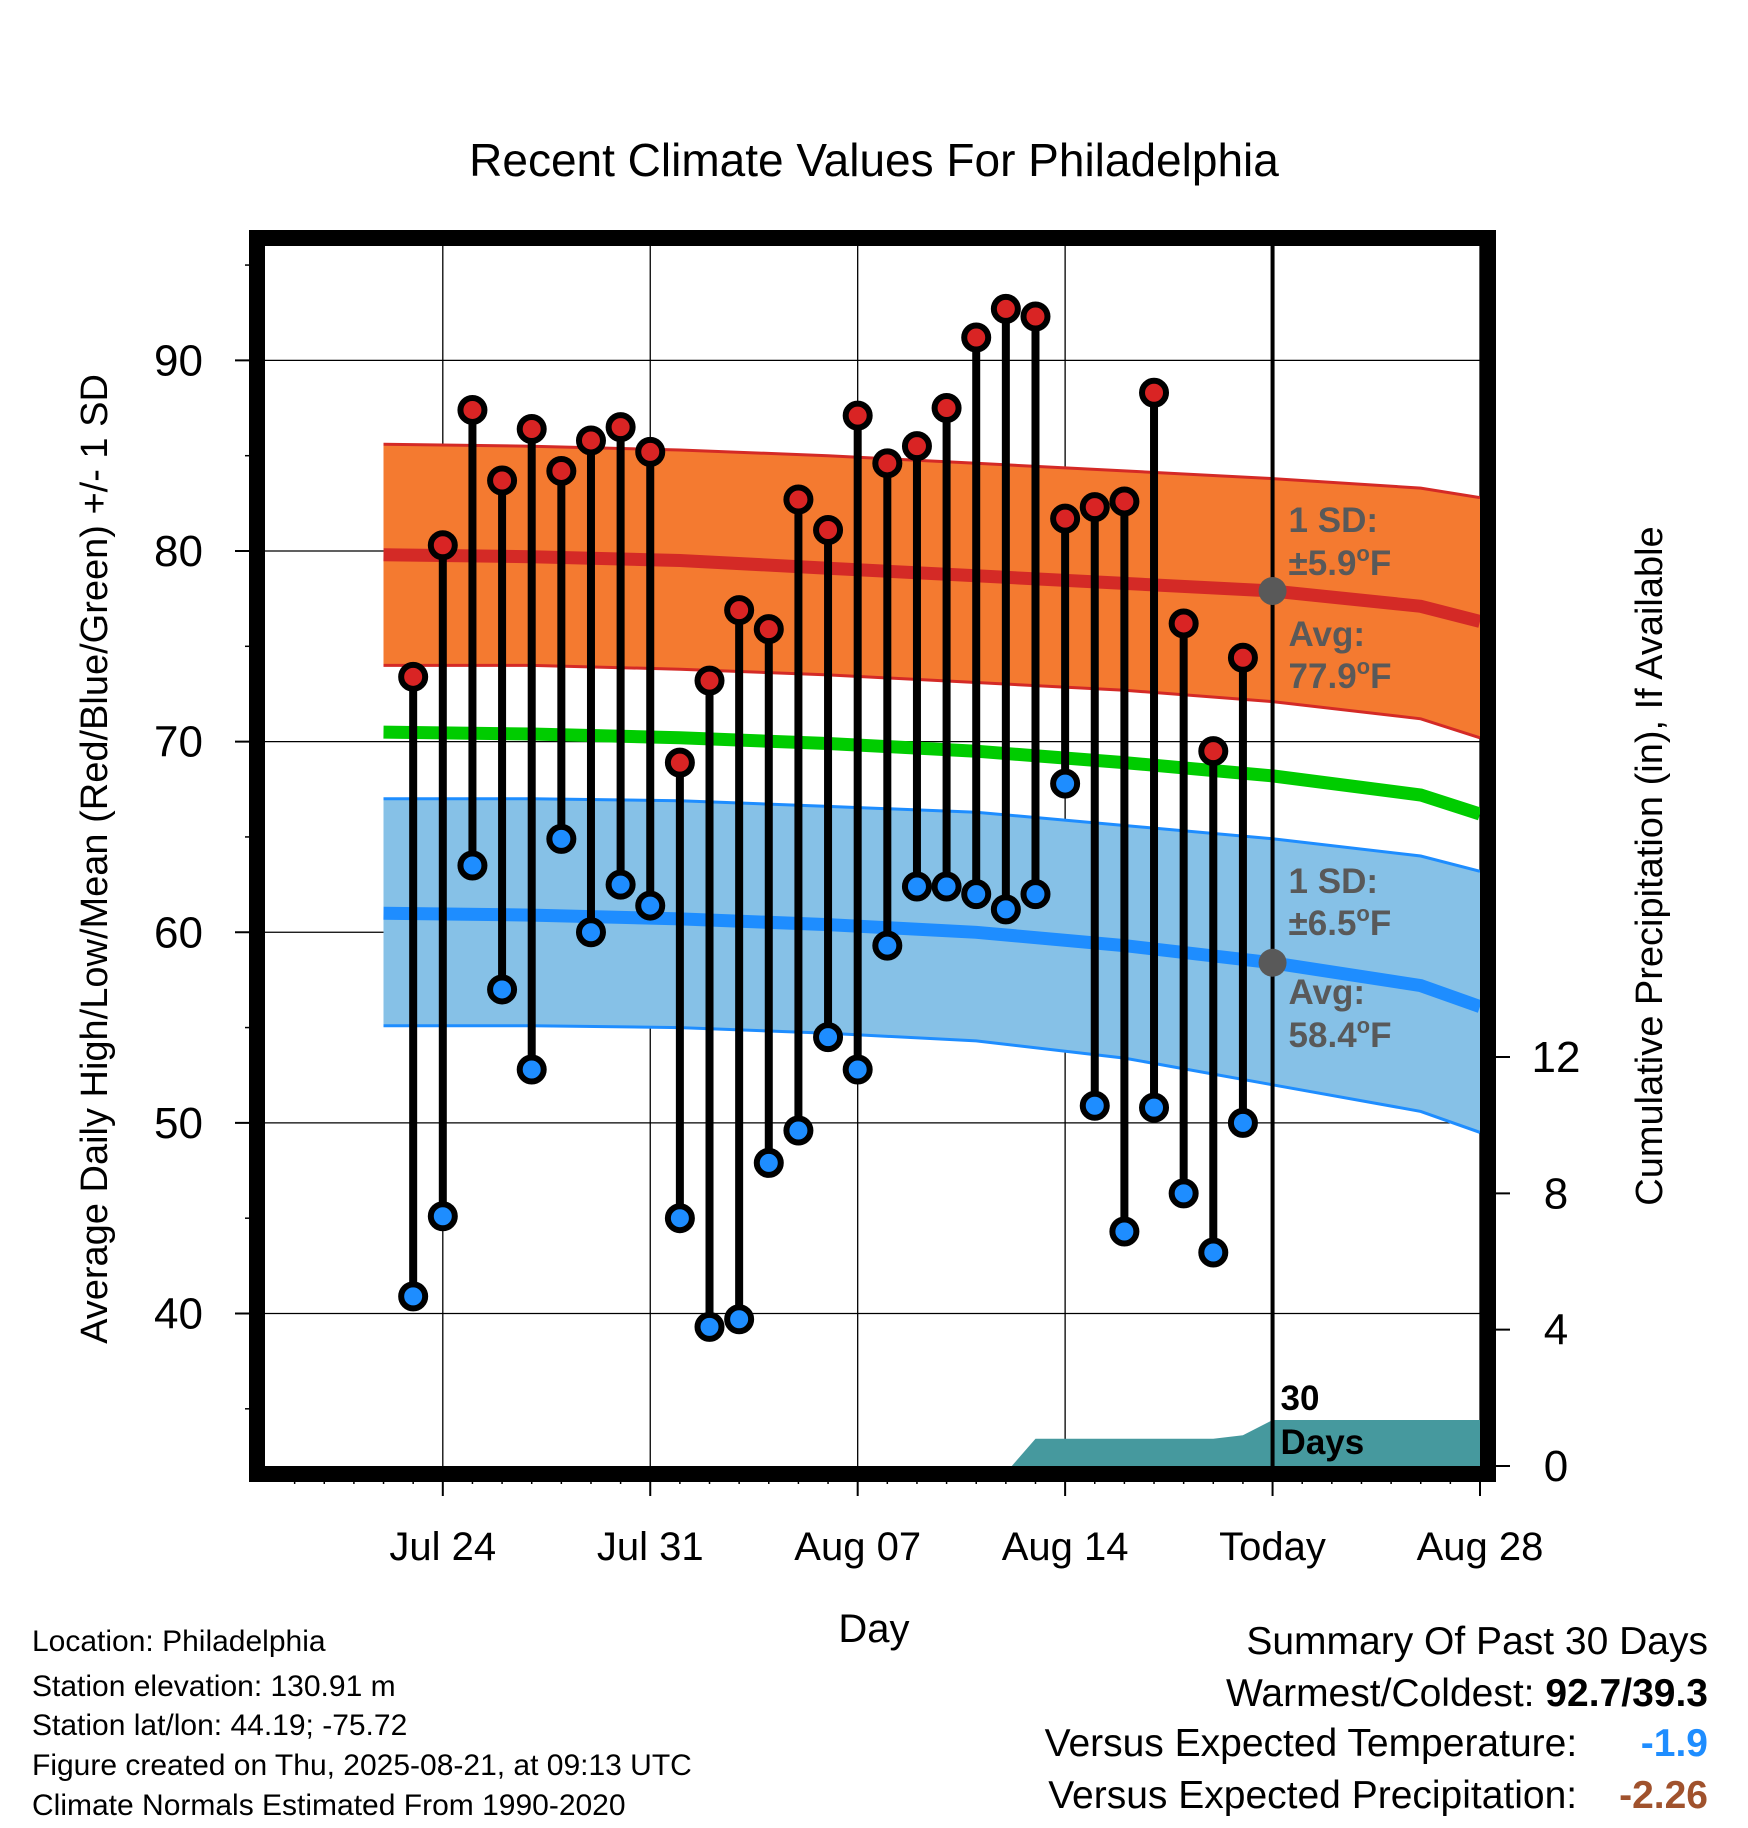  I want to click on info-location: Location: Philadelphia, so click(179, 1641).